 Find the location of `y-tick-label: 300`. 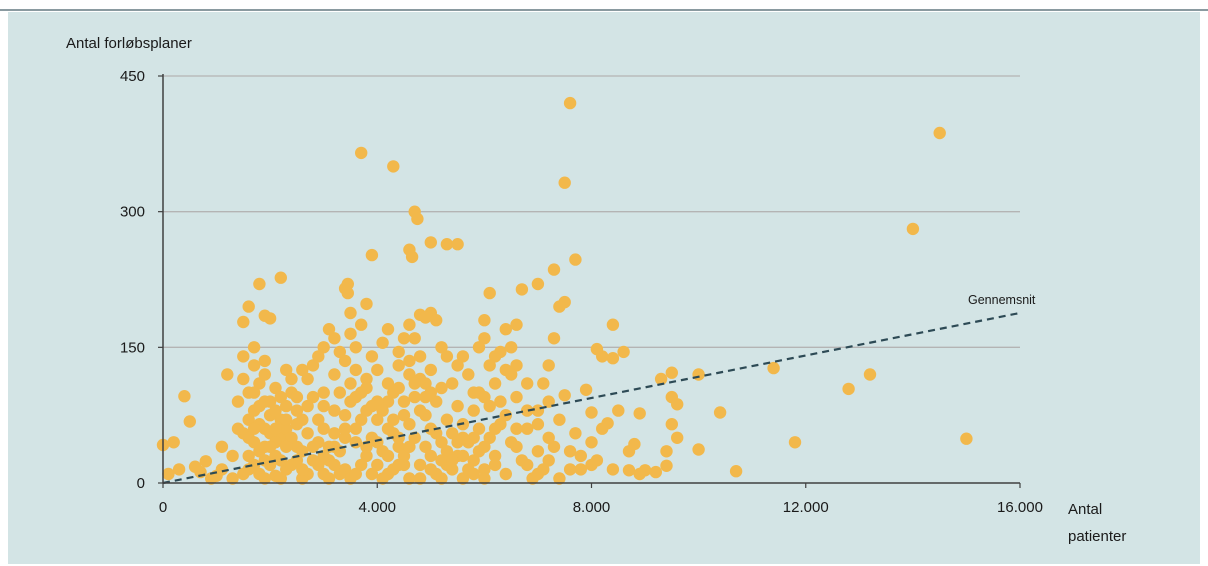

y-tick-label: 300 is located at coordinates (132, 212).